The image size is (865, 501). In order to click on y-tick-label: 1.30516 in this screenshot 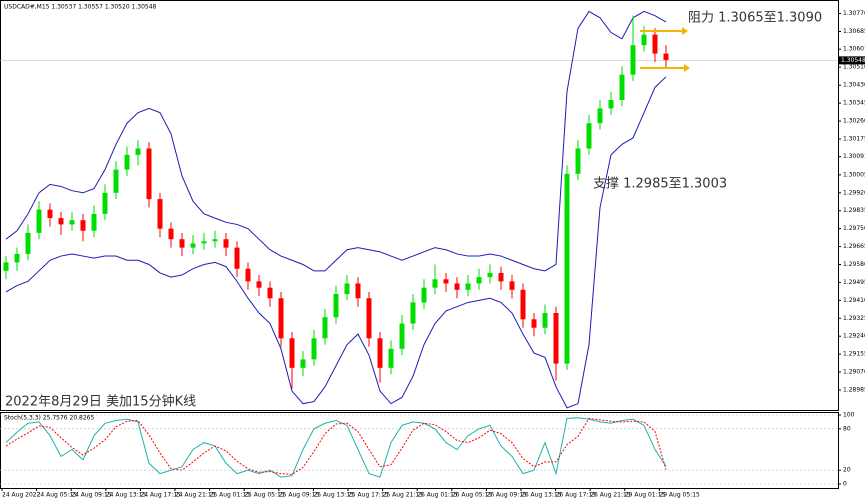, I will do `click(854, 67)`.